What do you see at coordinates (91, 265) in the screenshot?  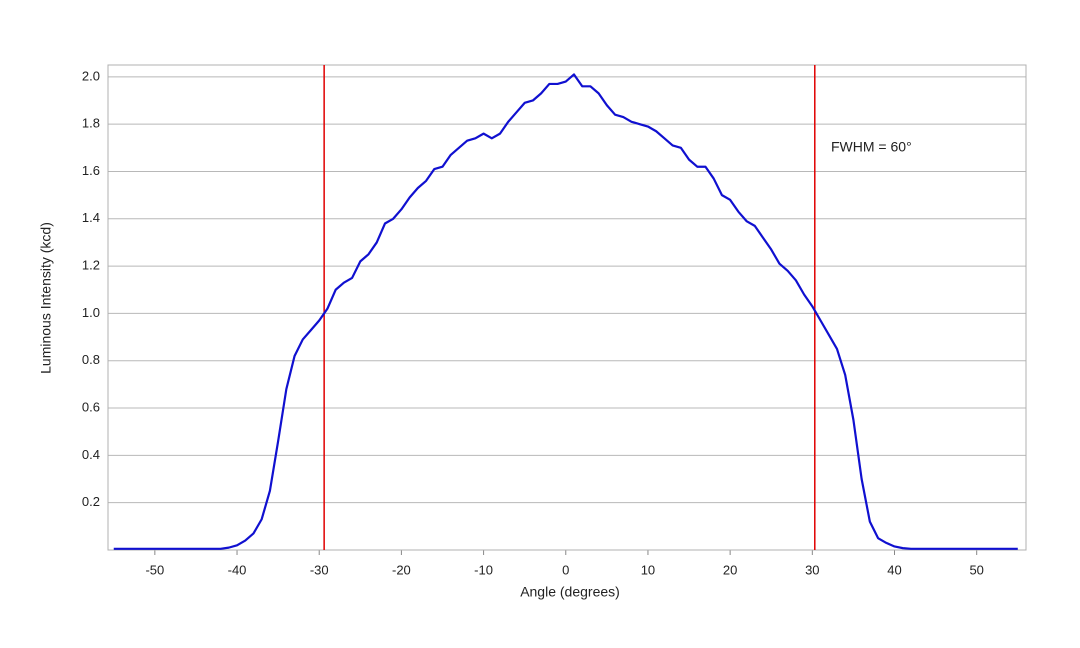 I see `y-tick-label: 1.2` at bounding box center [91, 265].